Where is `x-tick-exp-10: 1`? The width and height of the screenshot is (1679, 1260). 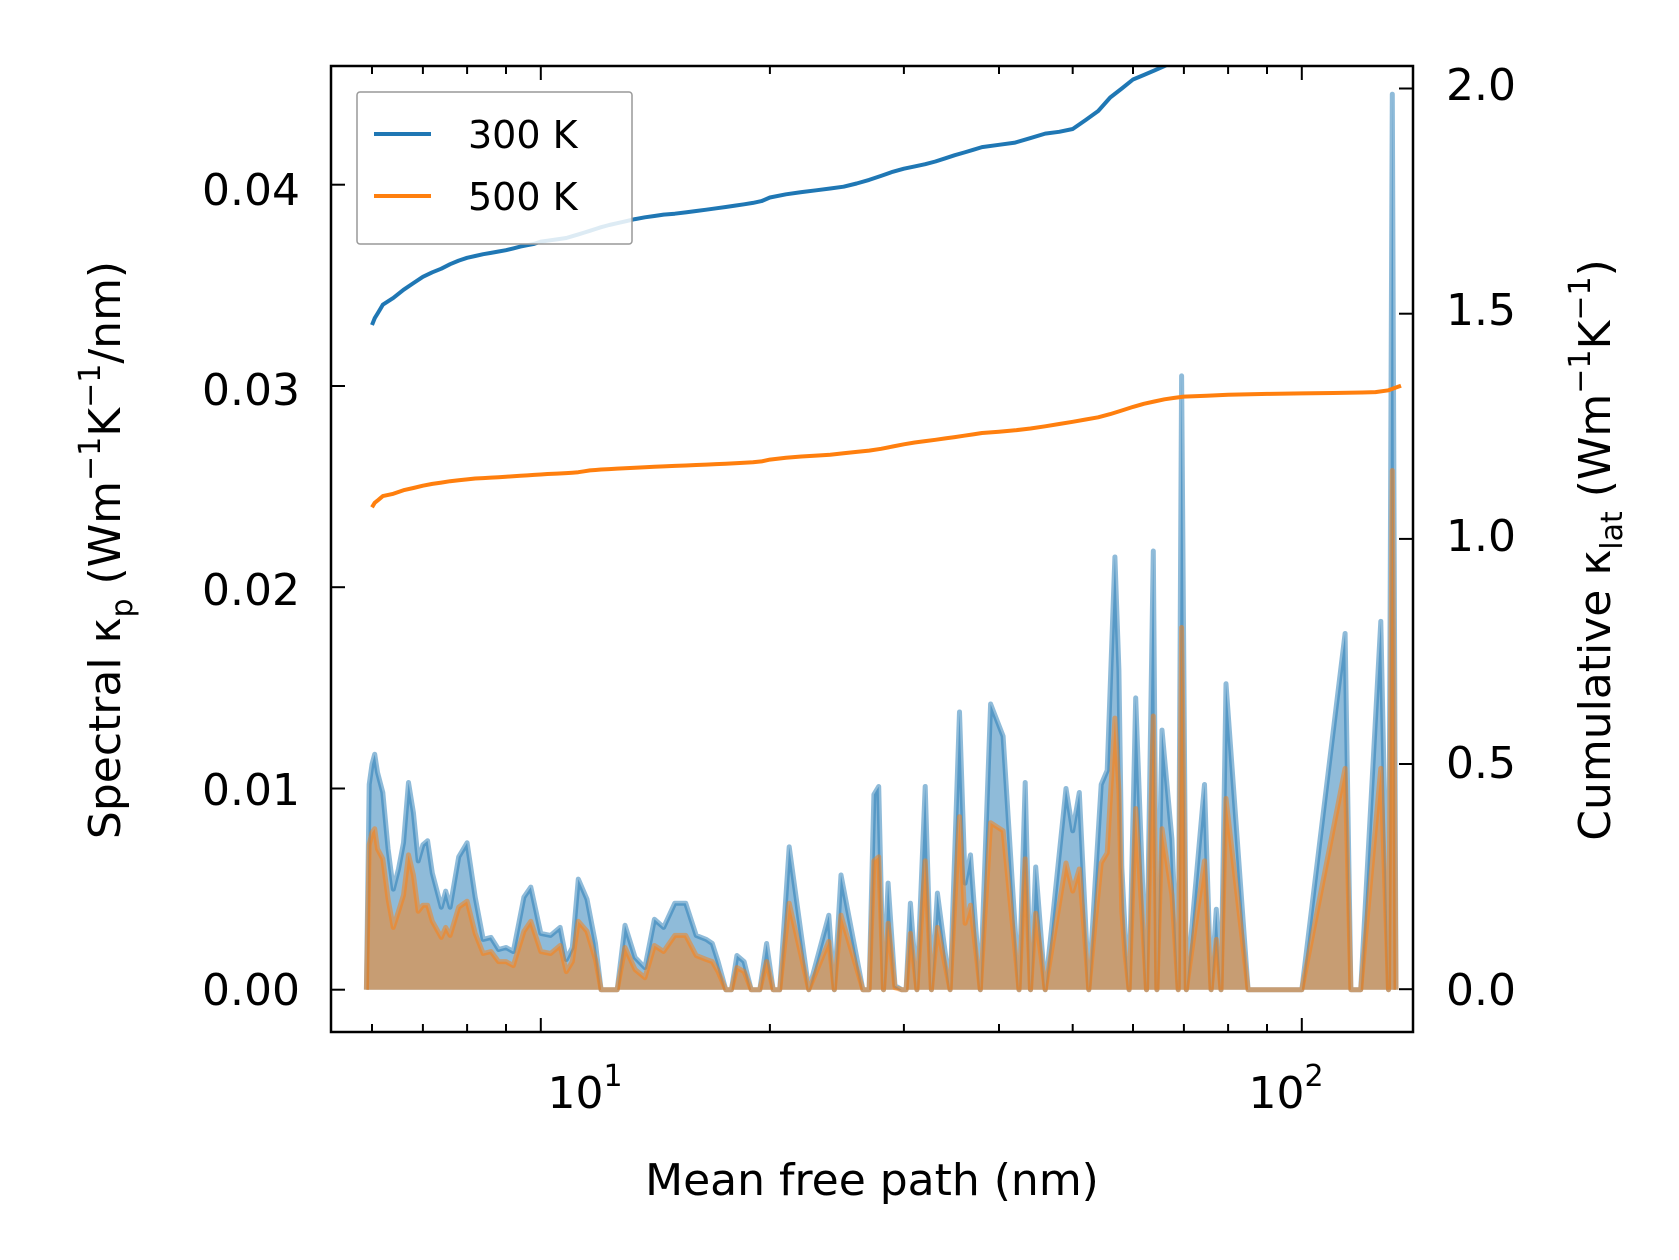
x-tick-exp-10: 1 is located at coordinates (612, 1076).